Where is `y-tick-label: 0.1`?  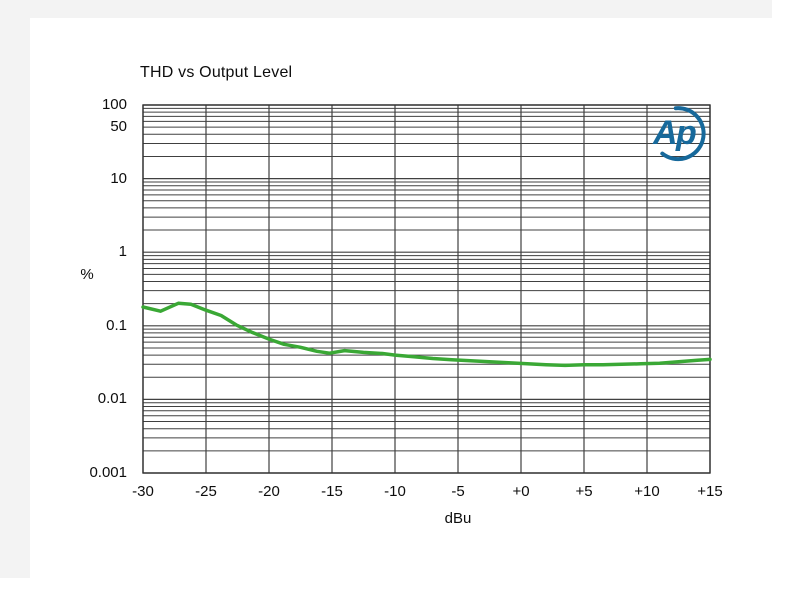
y-tick-label: 0.1 is located at coordinates (116, 325).